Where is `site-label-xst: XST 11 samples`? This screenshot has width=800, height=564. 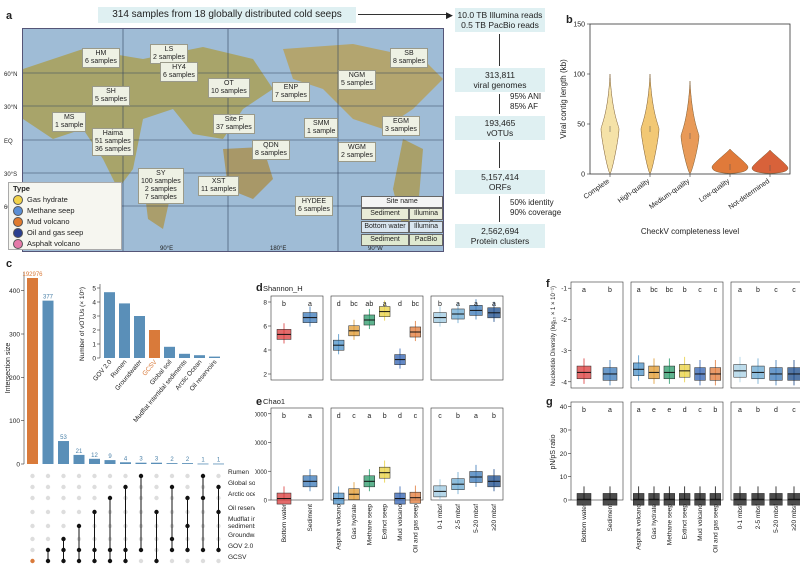
site-label-xst: XST 11 samples is located at coordinates (219, 186).